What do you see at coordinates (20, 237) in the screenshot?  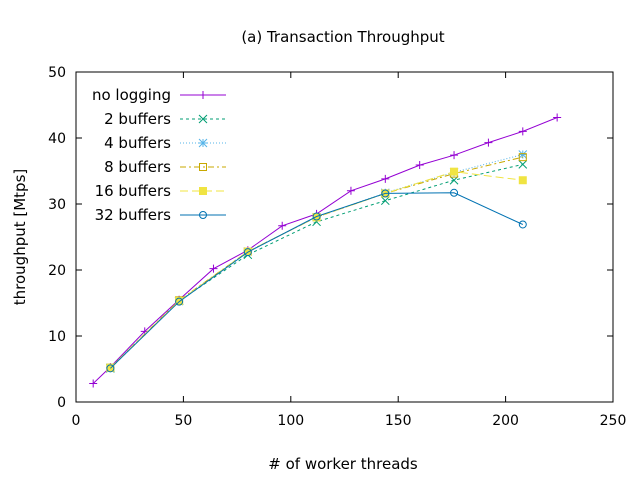 I see `y-axis-label: throughput [Mtps]` at bounding box center [20, 237].